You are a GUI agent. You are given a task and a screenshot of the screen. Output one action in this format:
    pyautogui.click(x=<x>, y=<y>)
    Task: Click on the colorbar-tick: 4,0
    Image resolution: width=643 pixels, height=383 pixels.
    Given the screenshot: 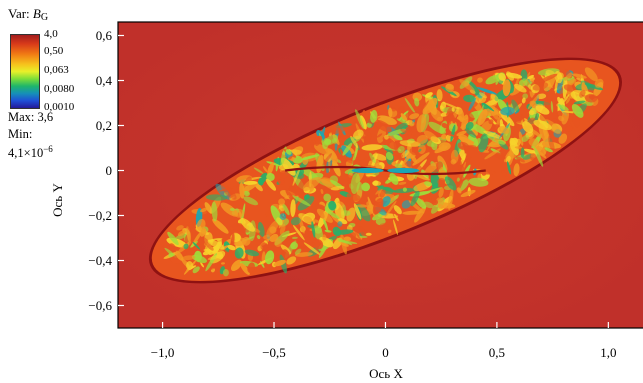 What is the action you would take?
    pyautogui.click(x=51, y=34)
    